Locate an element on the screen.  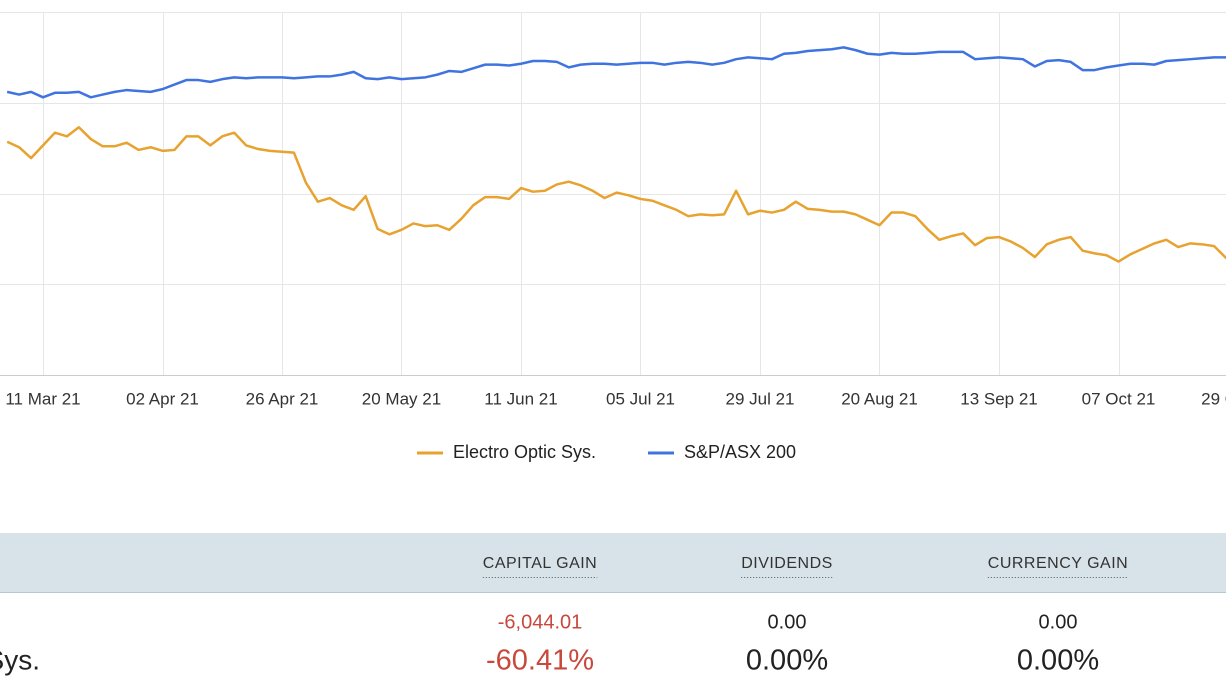
x-tick-label: 13 Sep 21 is located at coordinates (999, 398).